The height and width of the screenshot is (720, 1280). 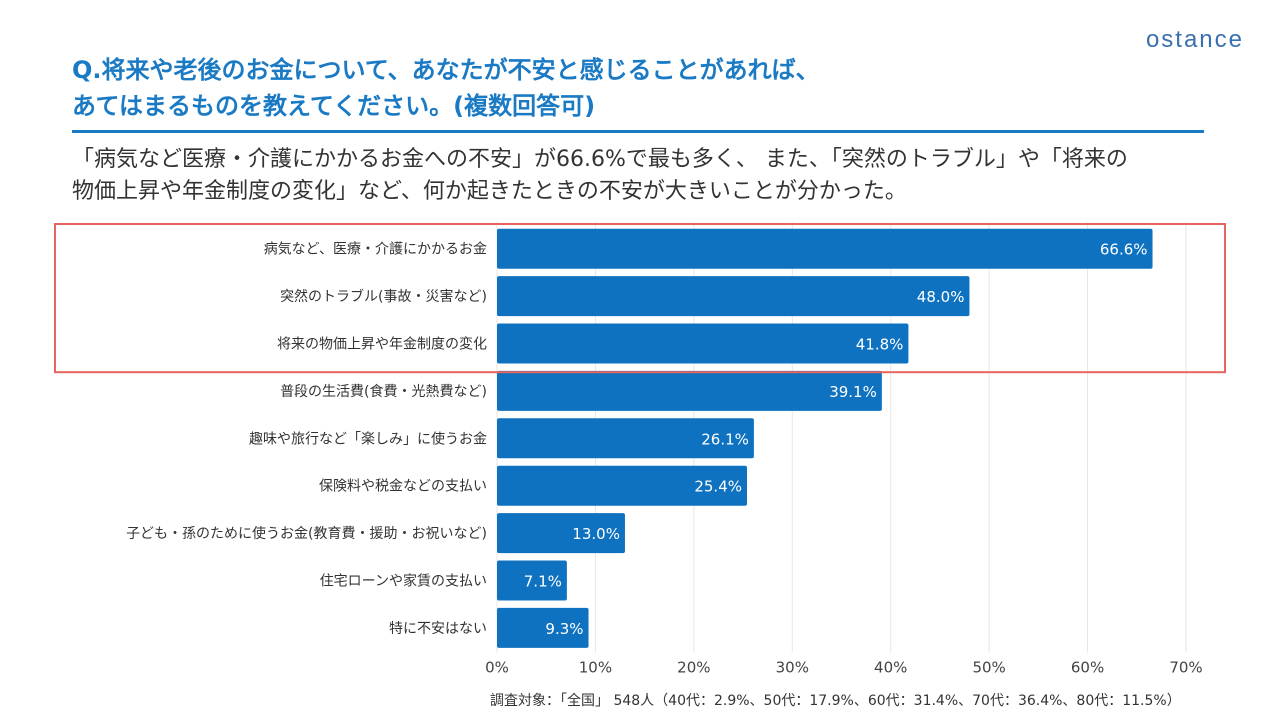 I want to click on brand-logo: ostance, so click(x=1194, y=39).